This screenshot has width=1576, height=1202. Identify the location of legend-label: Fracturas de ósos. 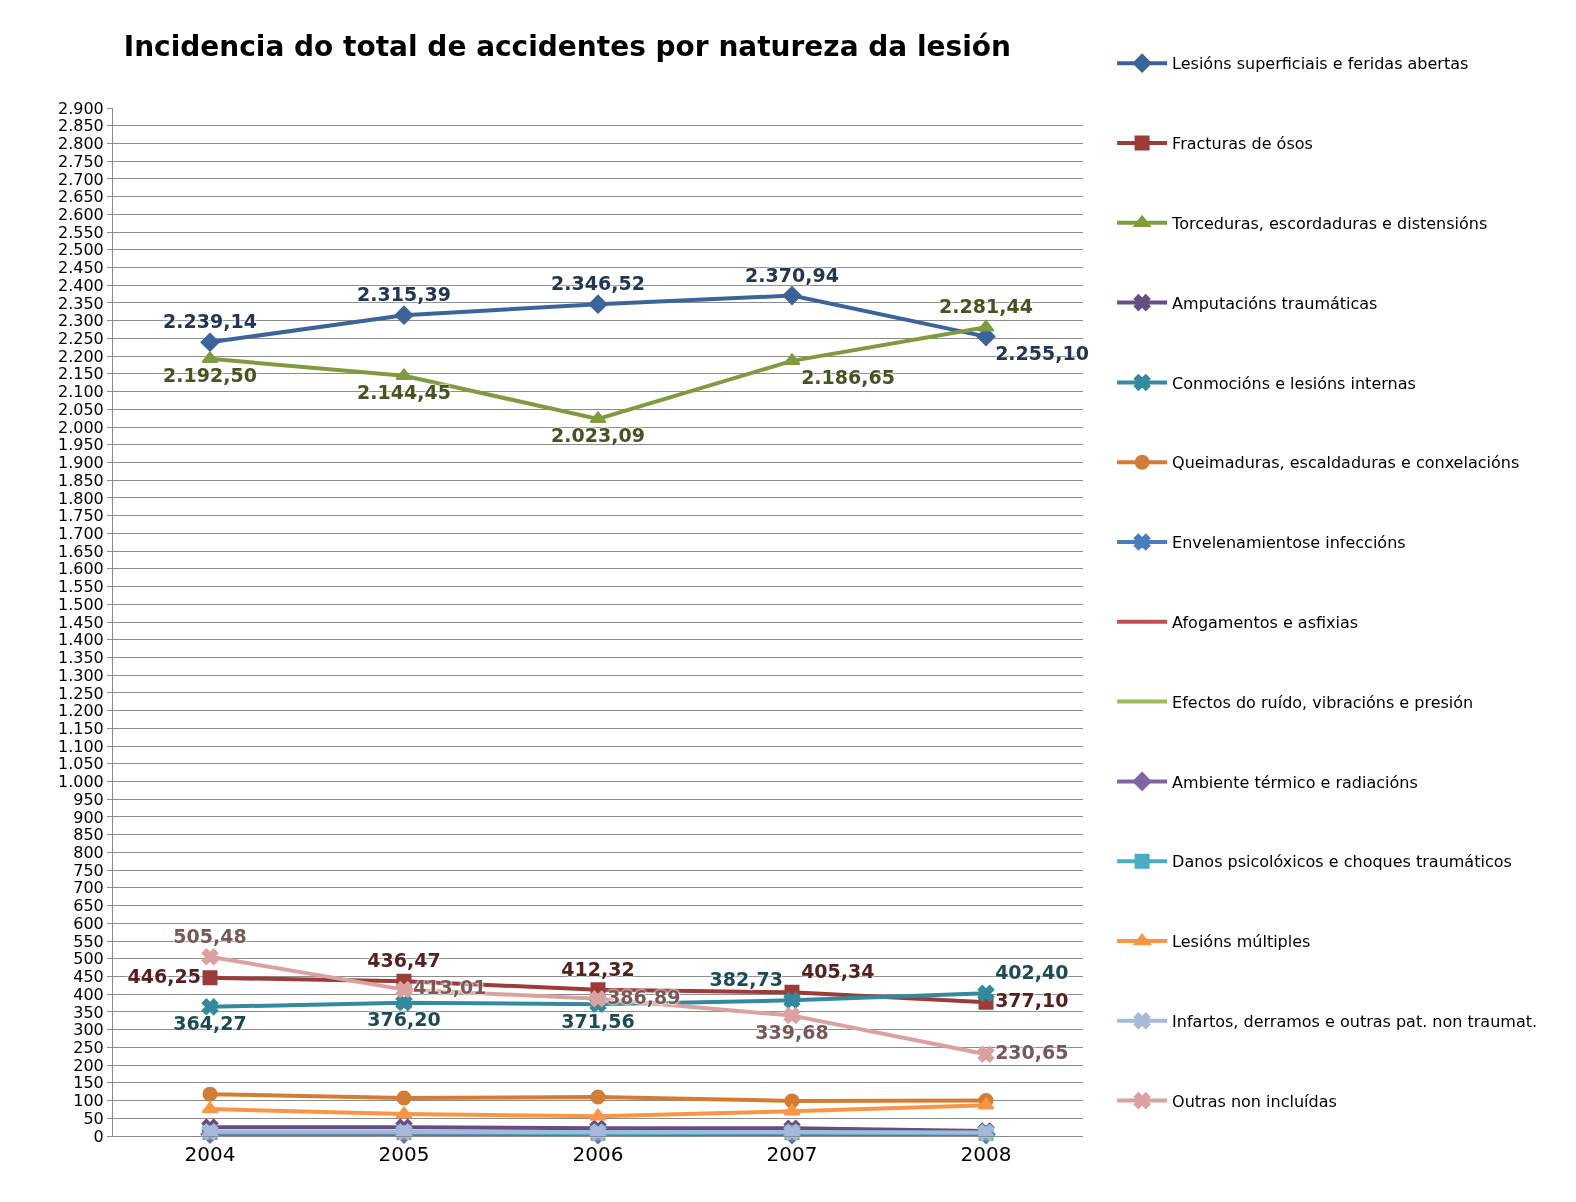
(1242, 144).